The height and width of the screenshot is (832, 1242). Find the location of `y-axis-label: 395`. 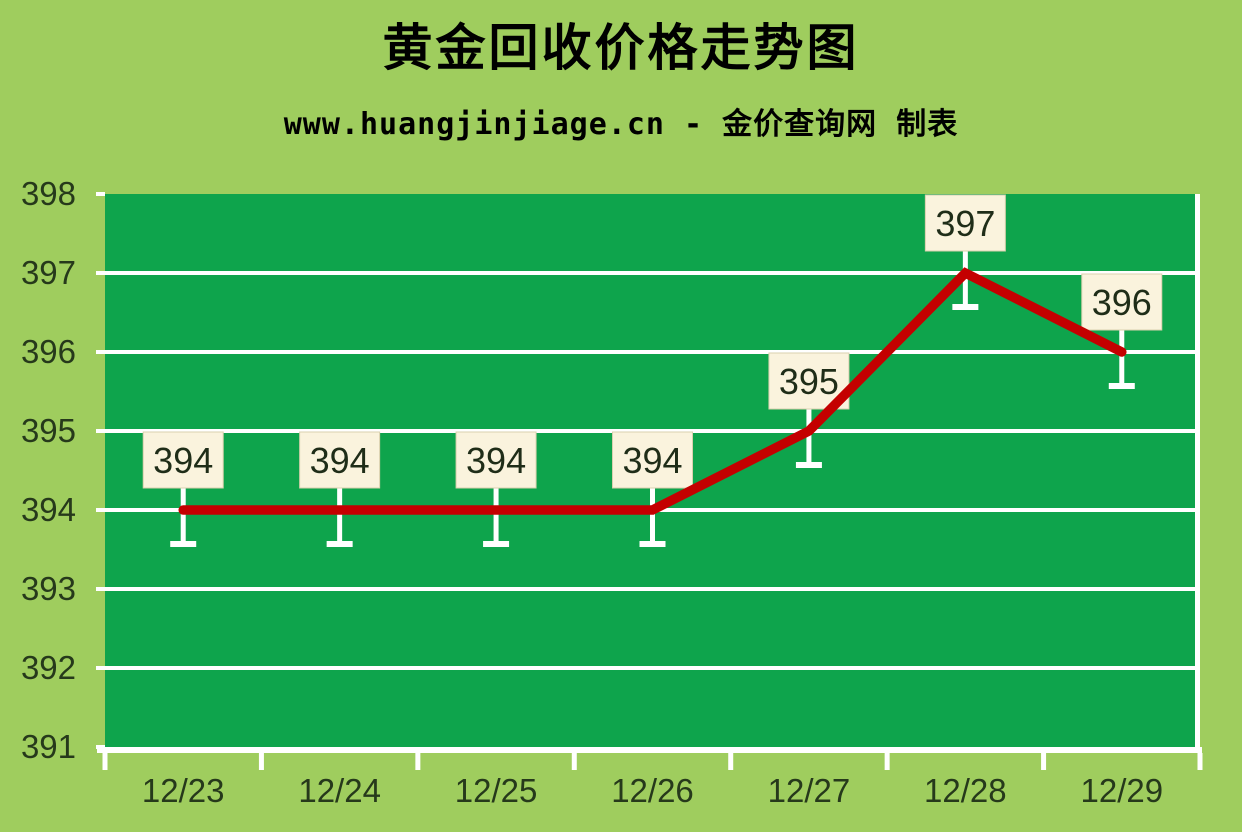

y-axis-label: 395 is located at coordinates (48, 430).